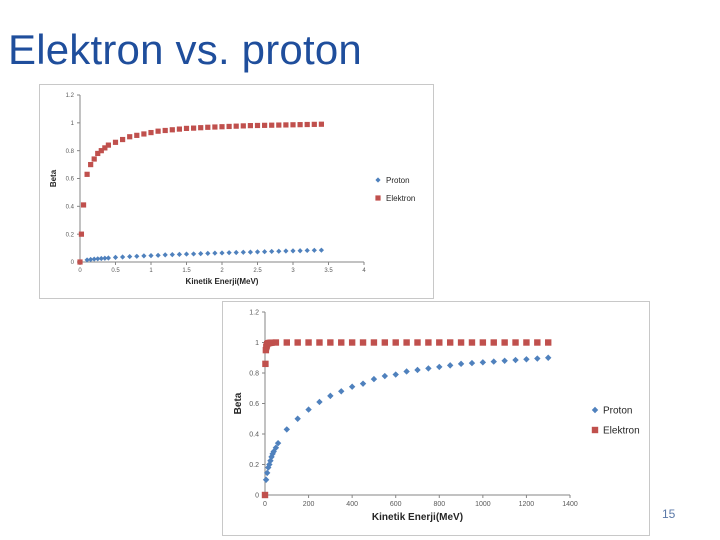 This screenshot has height=540, width=720. I want to click on y-tick-label: 0.8, so click(254, 373).